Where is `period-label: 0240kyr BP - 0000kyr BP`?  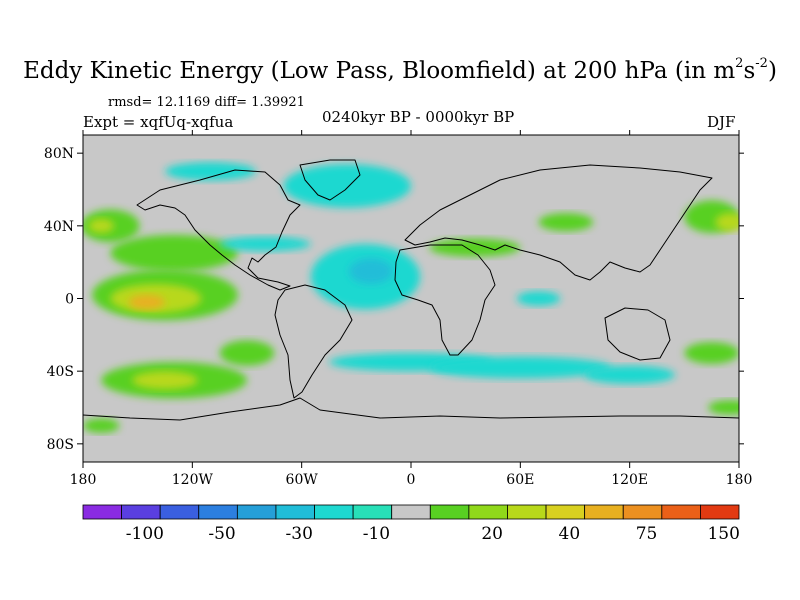
period-label: 0240kyr BP - 0000kyr BP is located at coordinates (418, 117).